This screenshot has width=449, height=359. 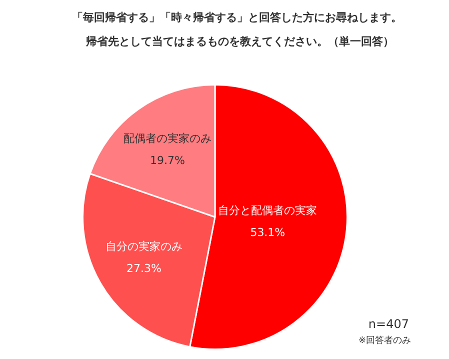 What do you see at coordinates (268, 210) in the screenshot?
I see `slice-label: 自分と配偶者の実家` at bounding box center [268, 210].